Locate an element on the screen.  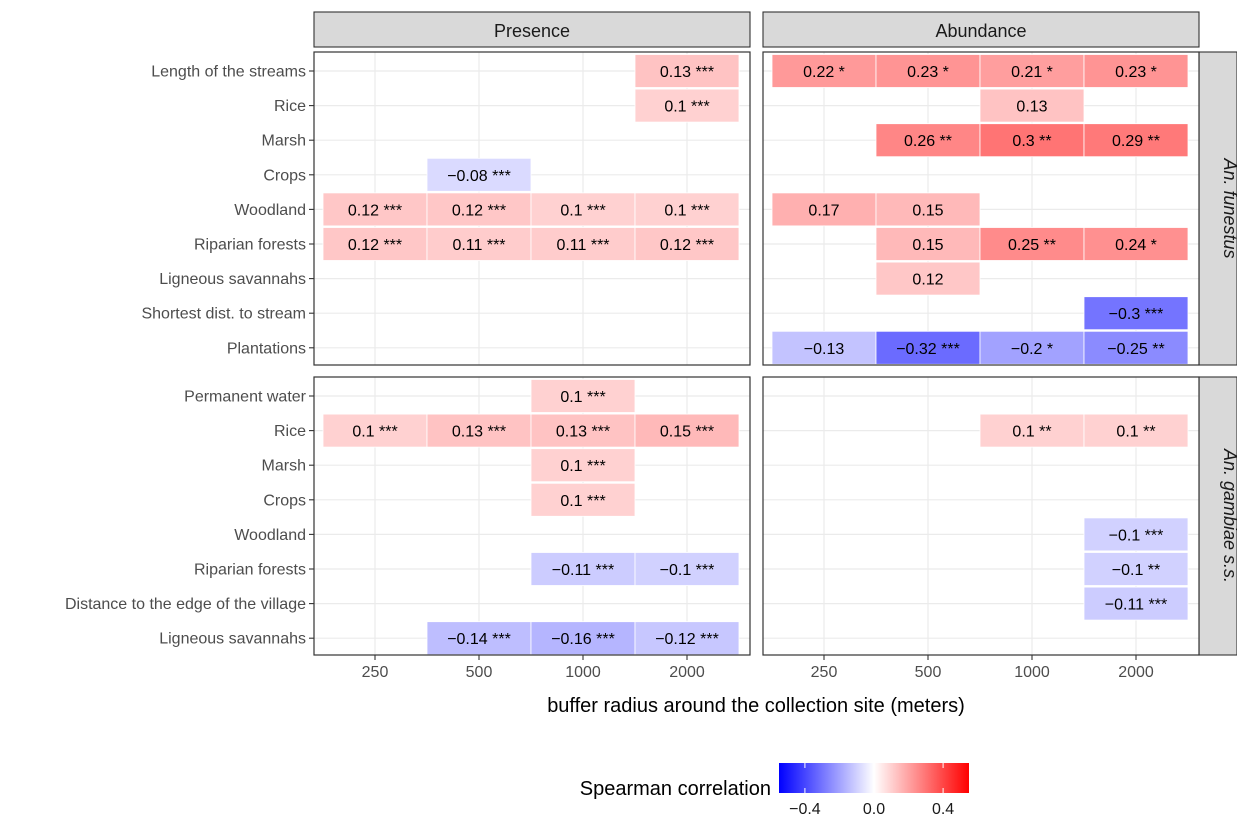
legend-tick-label: −0.4 is located at coordinates (805, 809).